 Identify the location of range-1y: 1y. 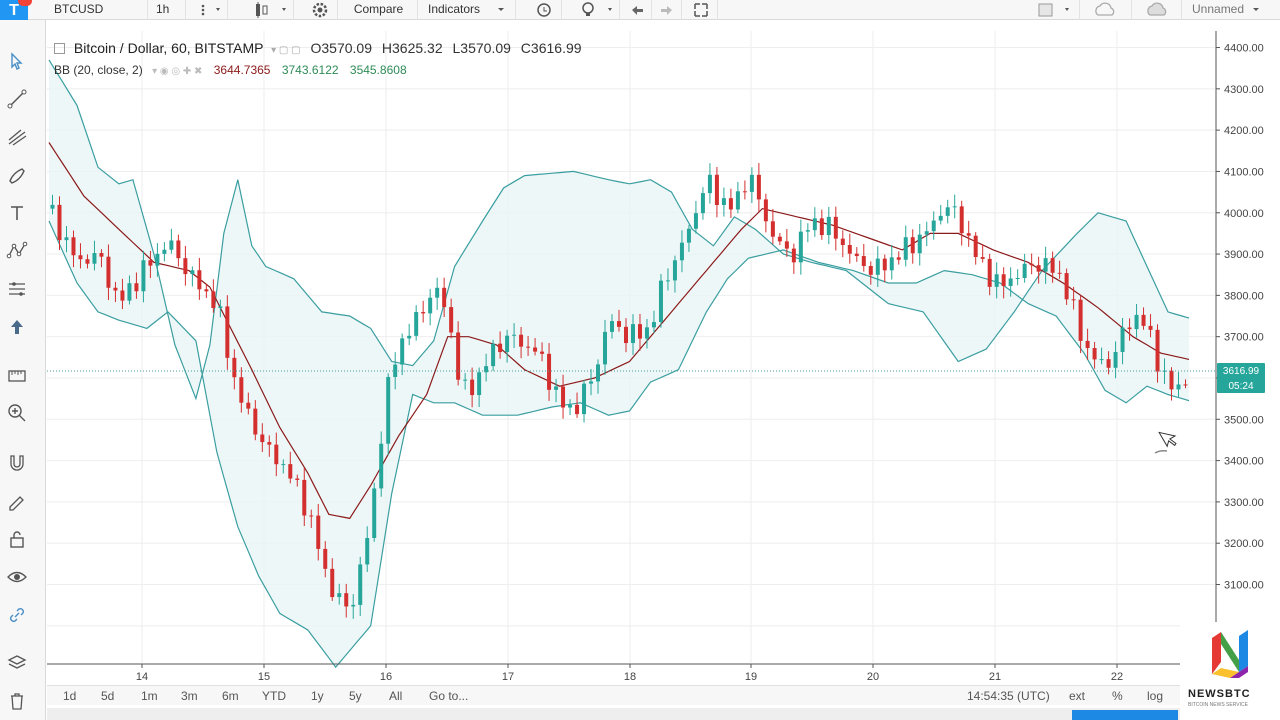
(317, 696).